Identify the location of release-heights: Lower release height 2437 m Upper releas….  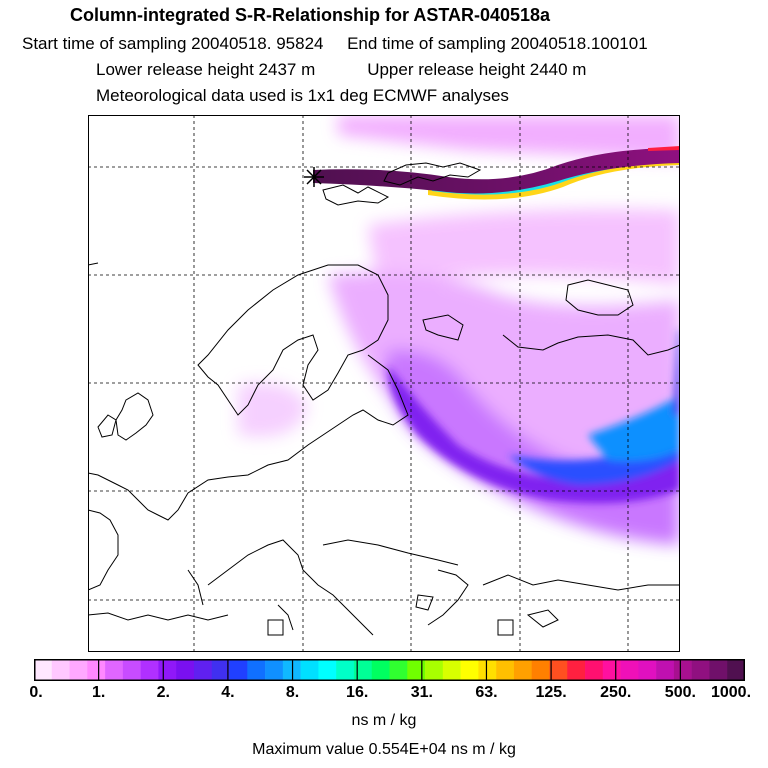
(341, 69).